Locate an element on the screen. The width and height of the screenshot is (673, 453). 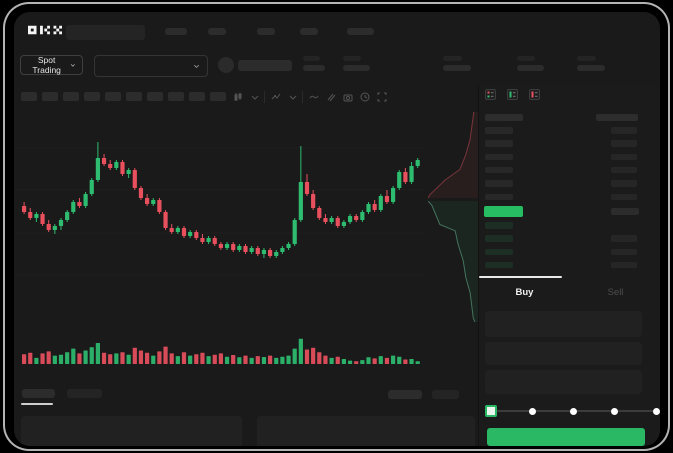
market-type-selector: Spot Trading is located at coordinates (51, 65).